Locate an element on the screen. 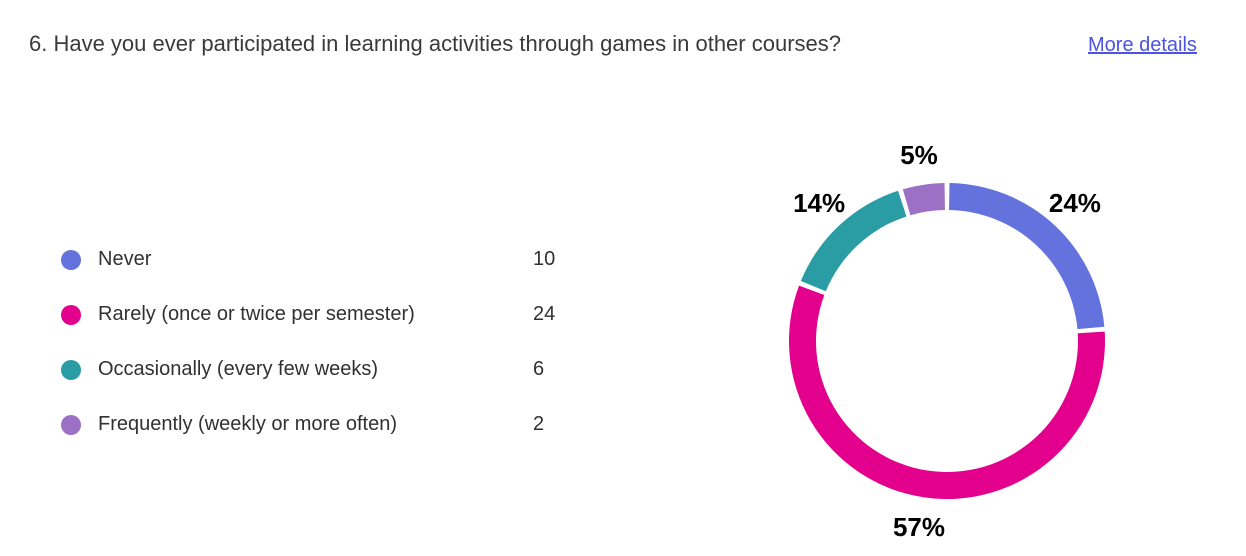 The width and height of the screenshot is (1246, 556). percent-label: 24% is located at coordinates (1075, 203).